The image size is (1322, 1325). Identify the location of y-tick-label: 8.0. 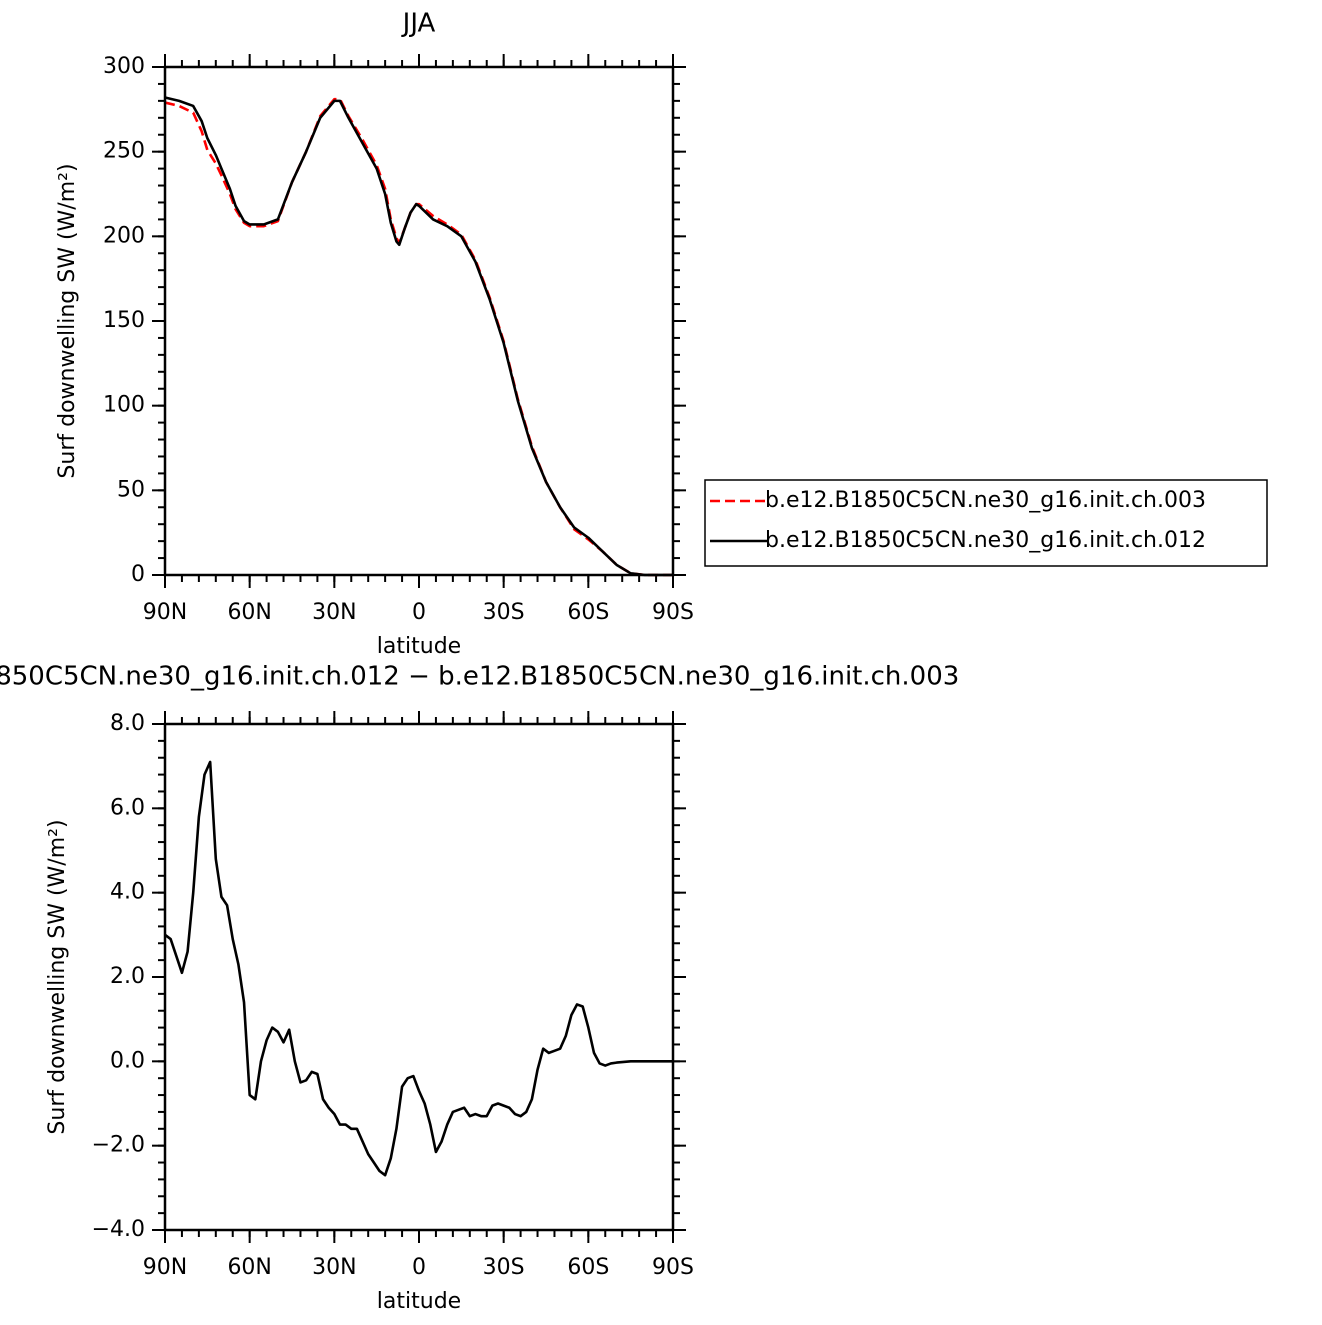
(127, 723).